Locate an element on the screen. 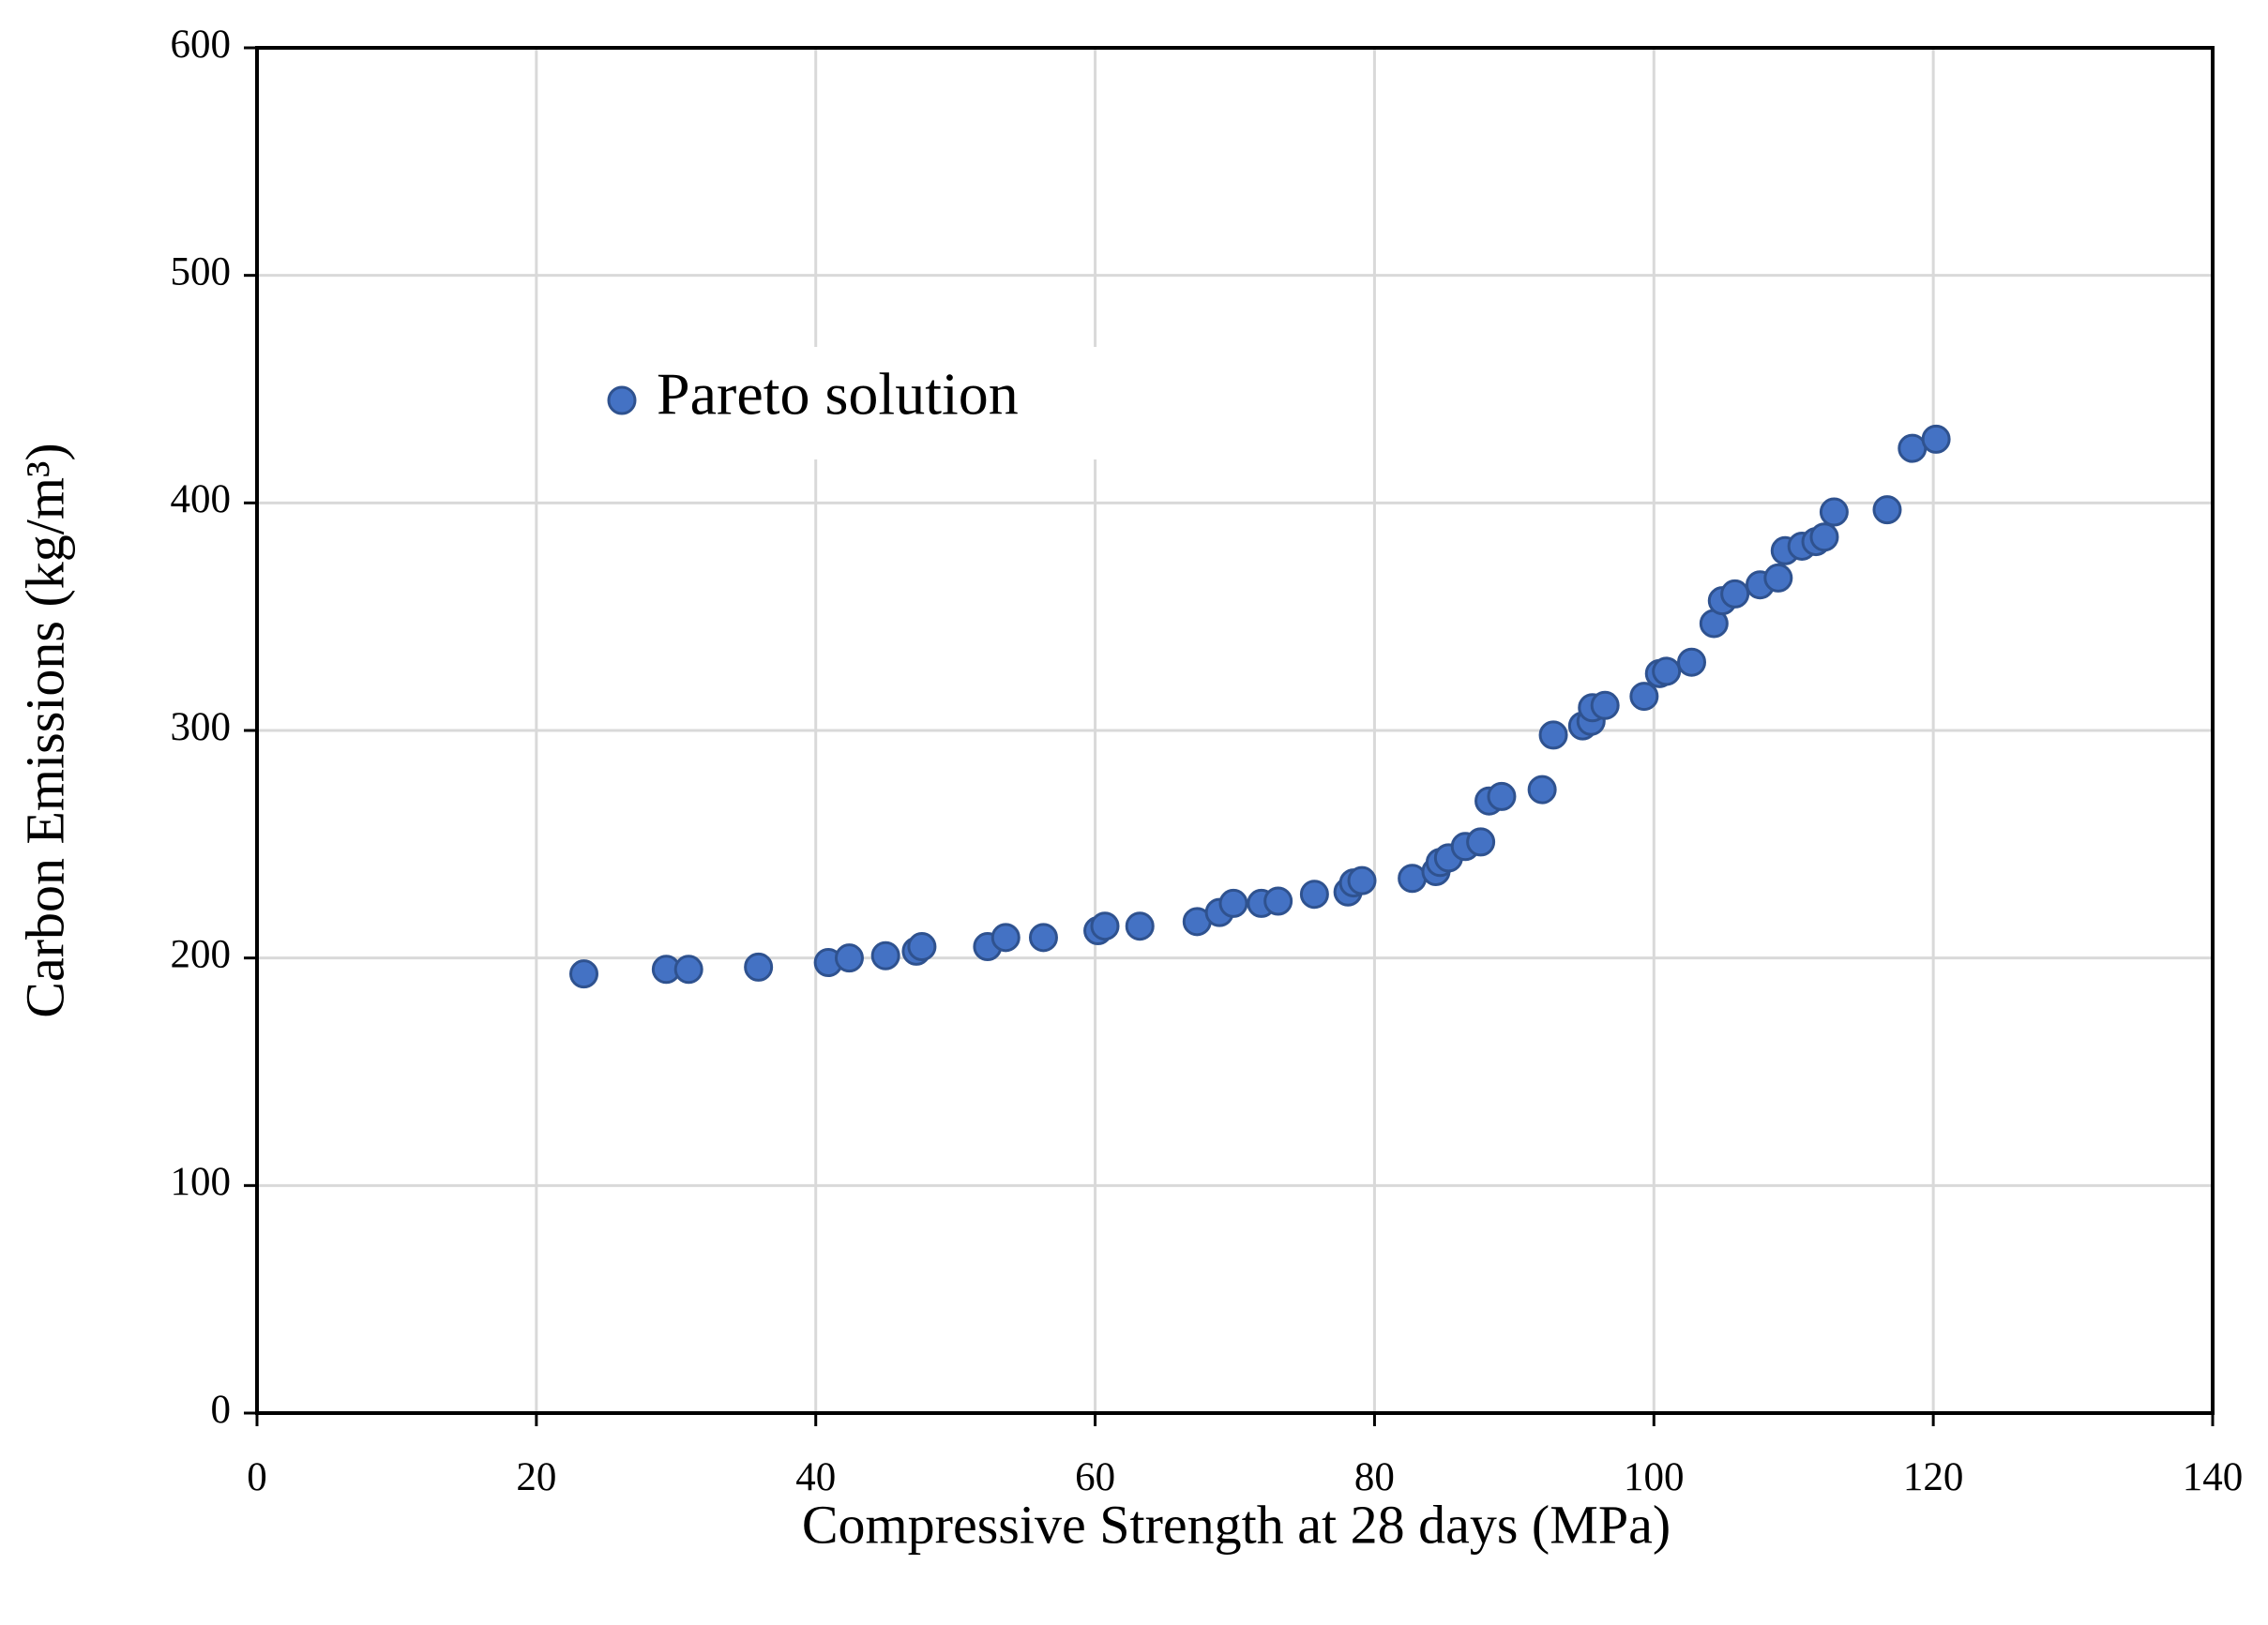  x-tick-label: 60 is located at coordinates (1095, 1477).